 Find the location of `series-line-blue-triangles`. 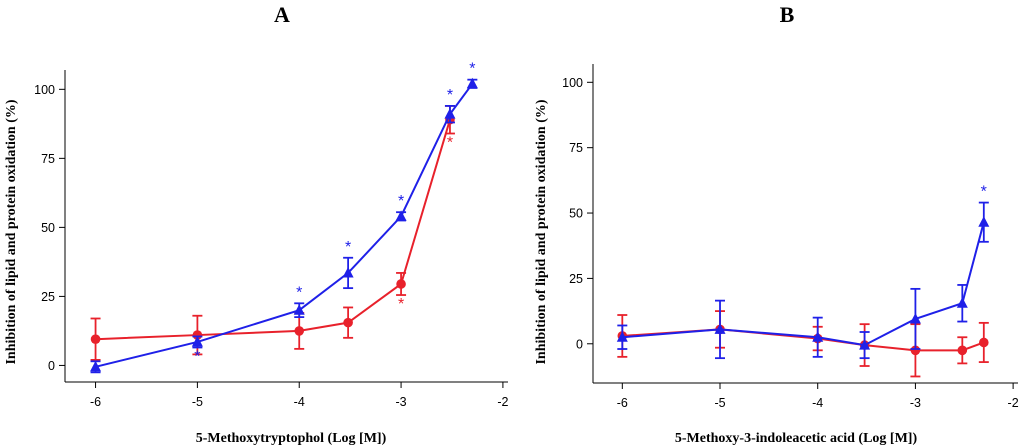

series-line-blue-triangles is located at coordinates (803, 284).